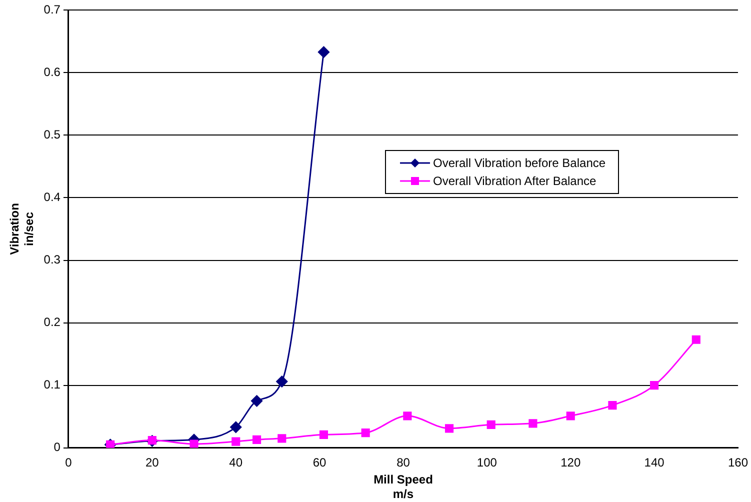  I want to click on y-tick-label: 0.4, so click(52, 197).